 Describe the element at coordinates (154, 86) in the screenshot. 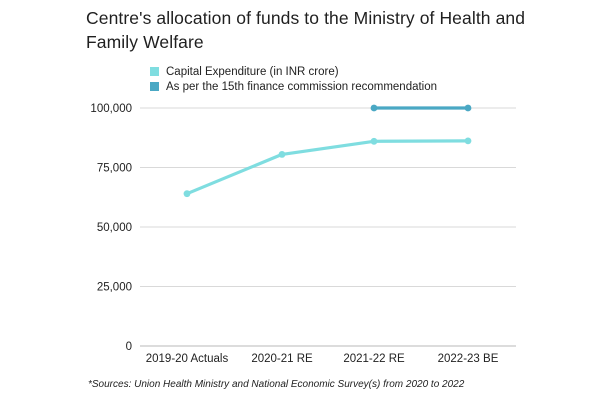

I see `legend-swatch-finance-commission` at that location.